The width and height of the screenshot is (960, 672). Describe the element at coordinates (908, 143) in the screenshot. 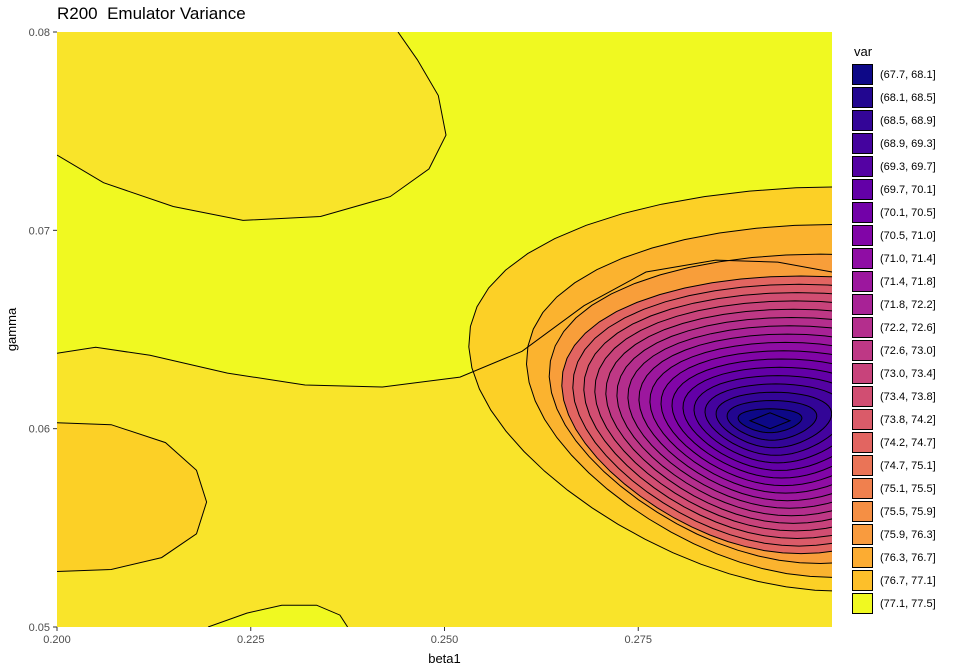

I see `legend-label: (68.9, 69.3]` at that location.